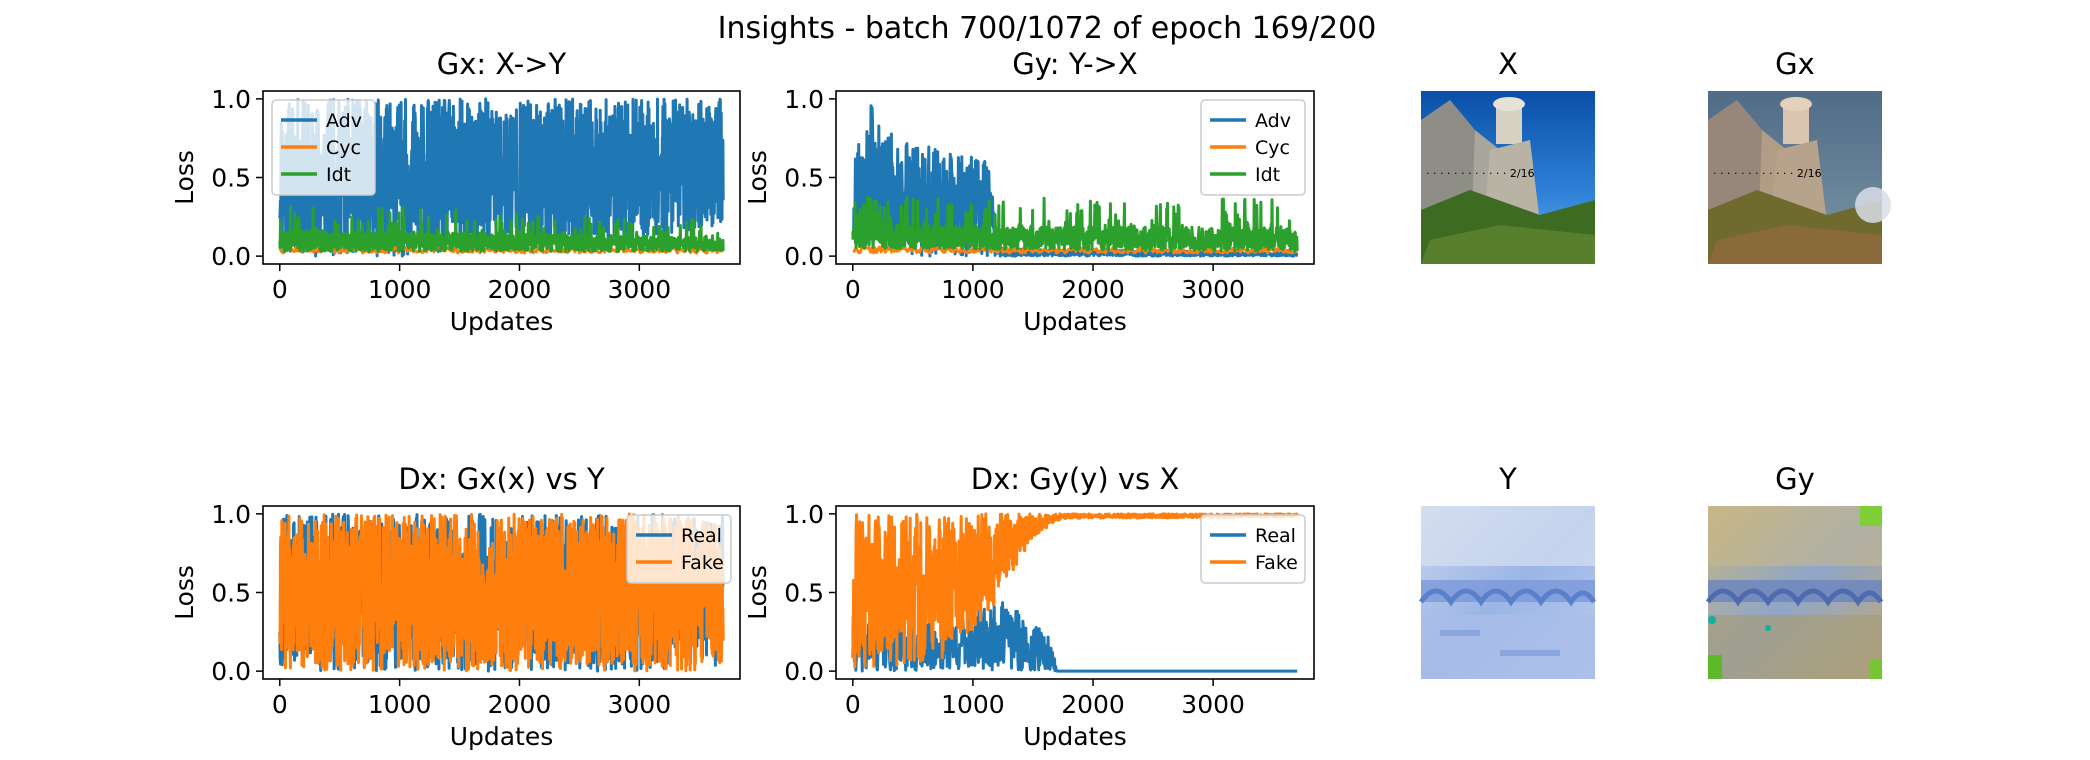  I want to click on gy-loss-legend-label-cyc: Cyc, so click(1272, 148).